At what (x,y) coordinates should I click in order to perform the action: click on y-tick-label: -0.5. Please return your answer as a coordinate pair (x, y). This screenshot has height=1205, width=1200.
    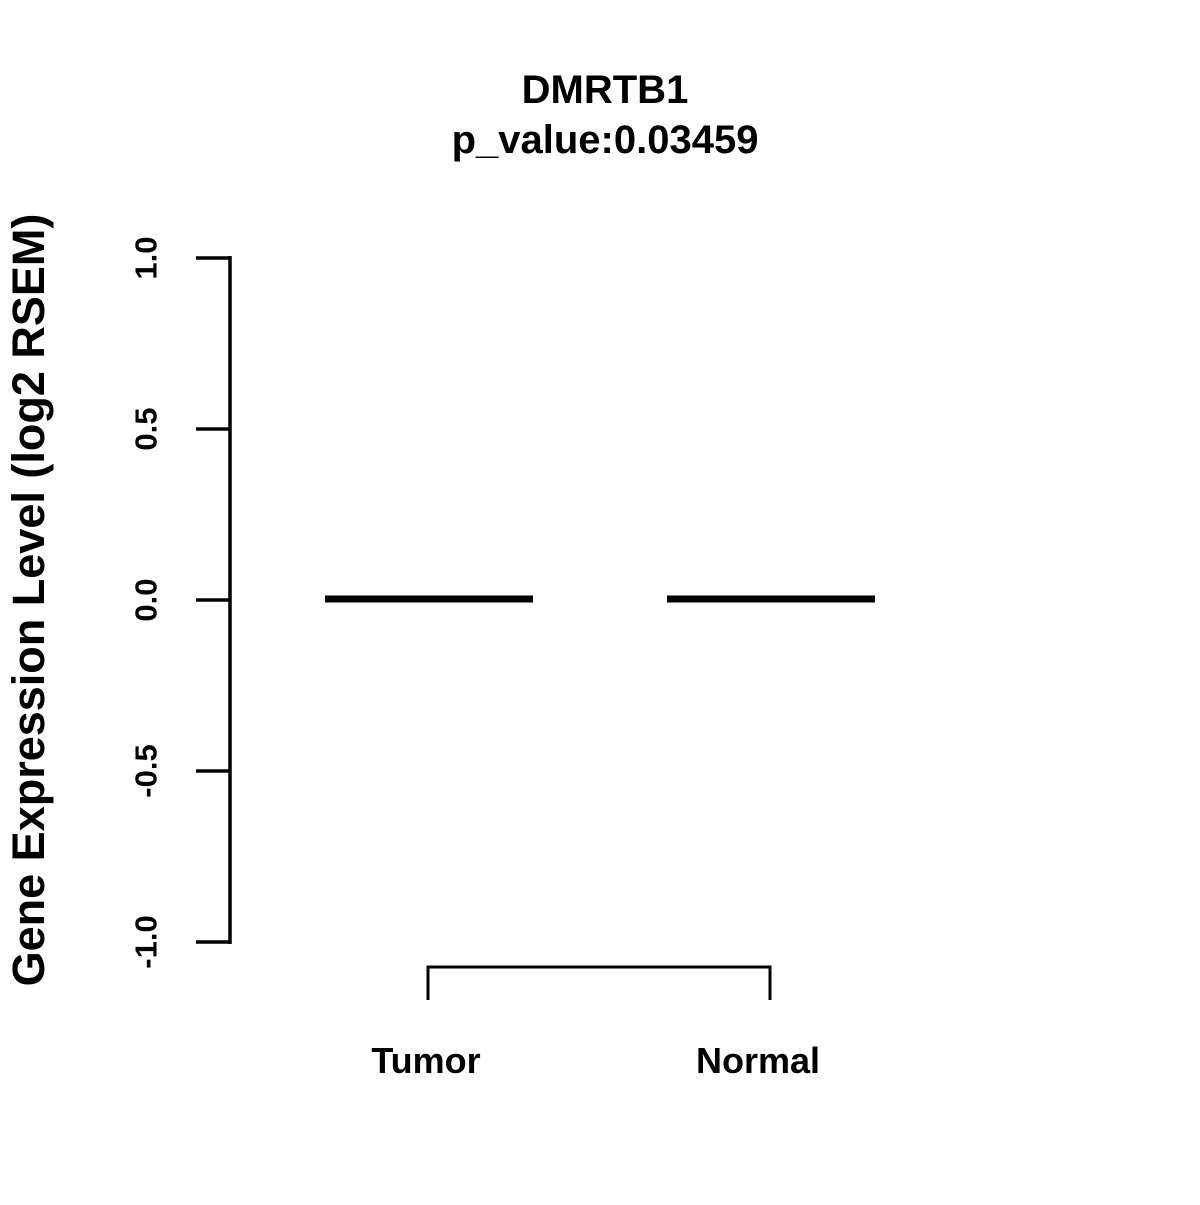
    Looking at the image, I should click on (146, 770).